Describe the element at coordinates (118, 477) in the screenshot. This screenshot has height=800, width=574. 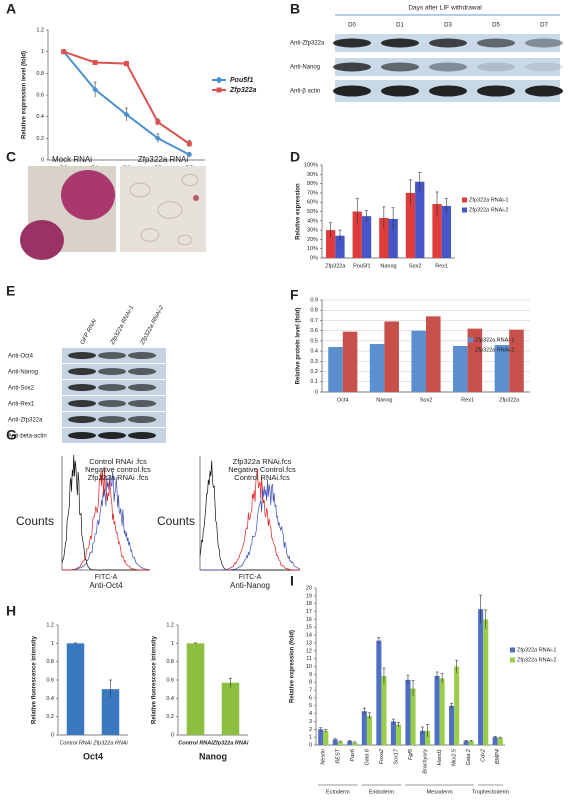
I see `flow-legend: Zfp322a RNAi .fcs` at that location.